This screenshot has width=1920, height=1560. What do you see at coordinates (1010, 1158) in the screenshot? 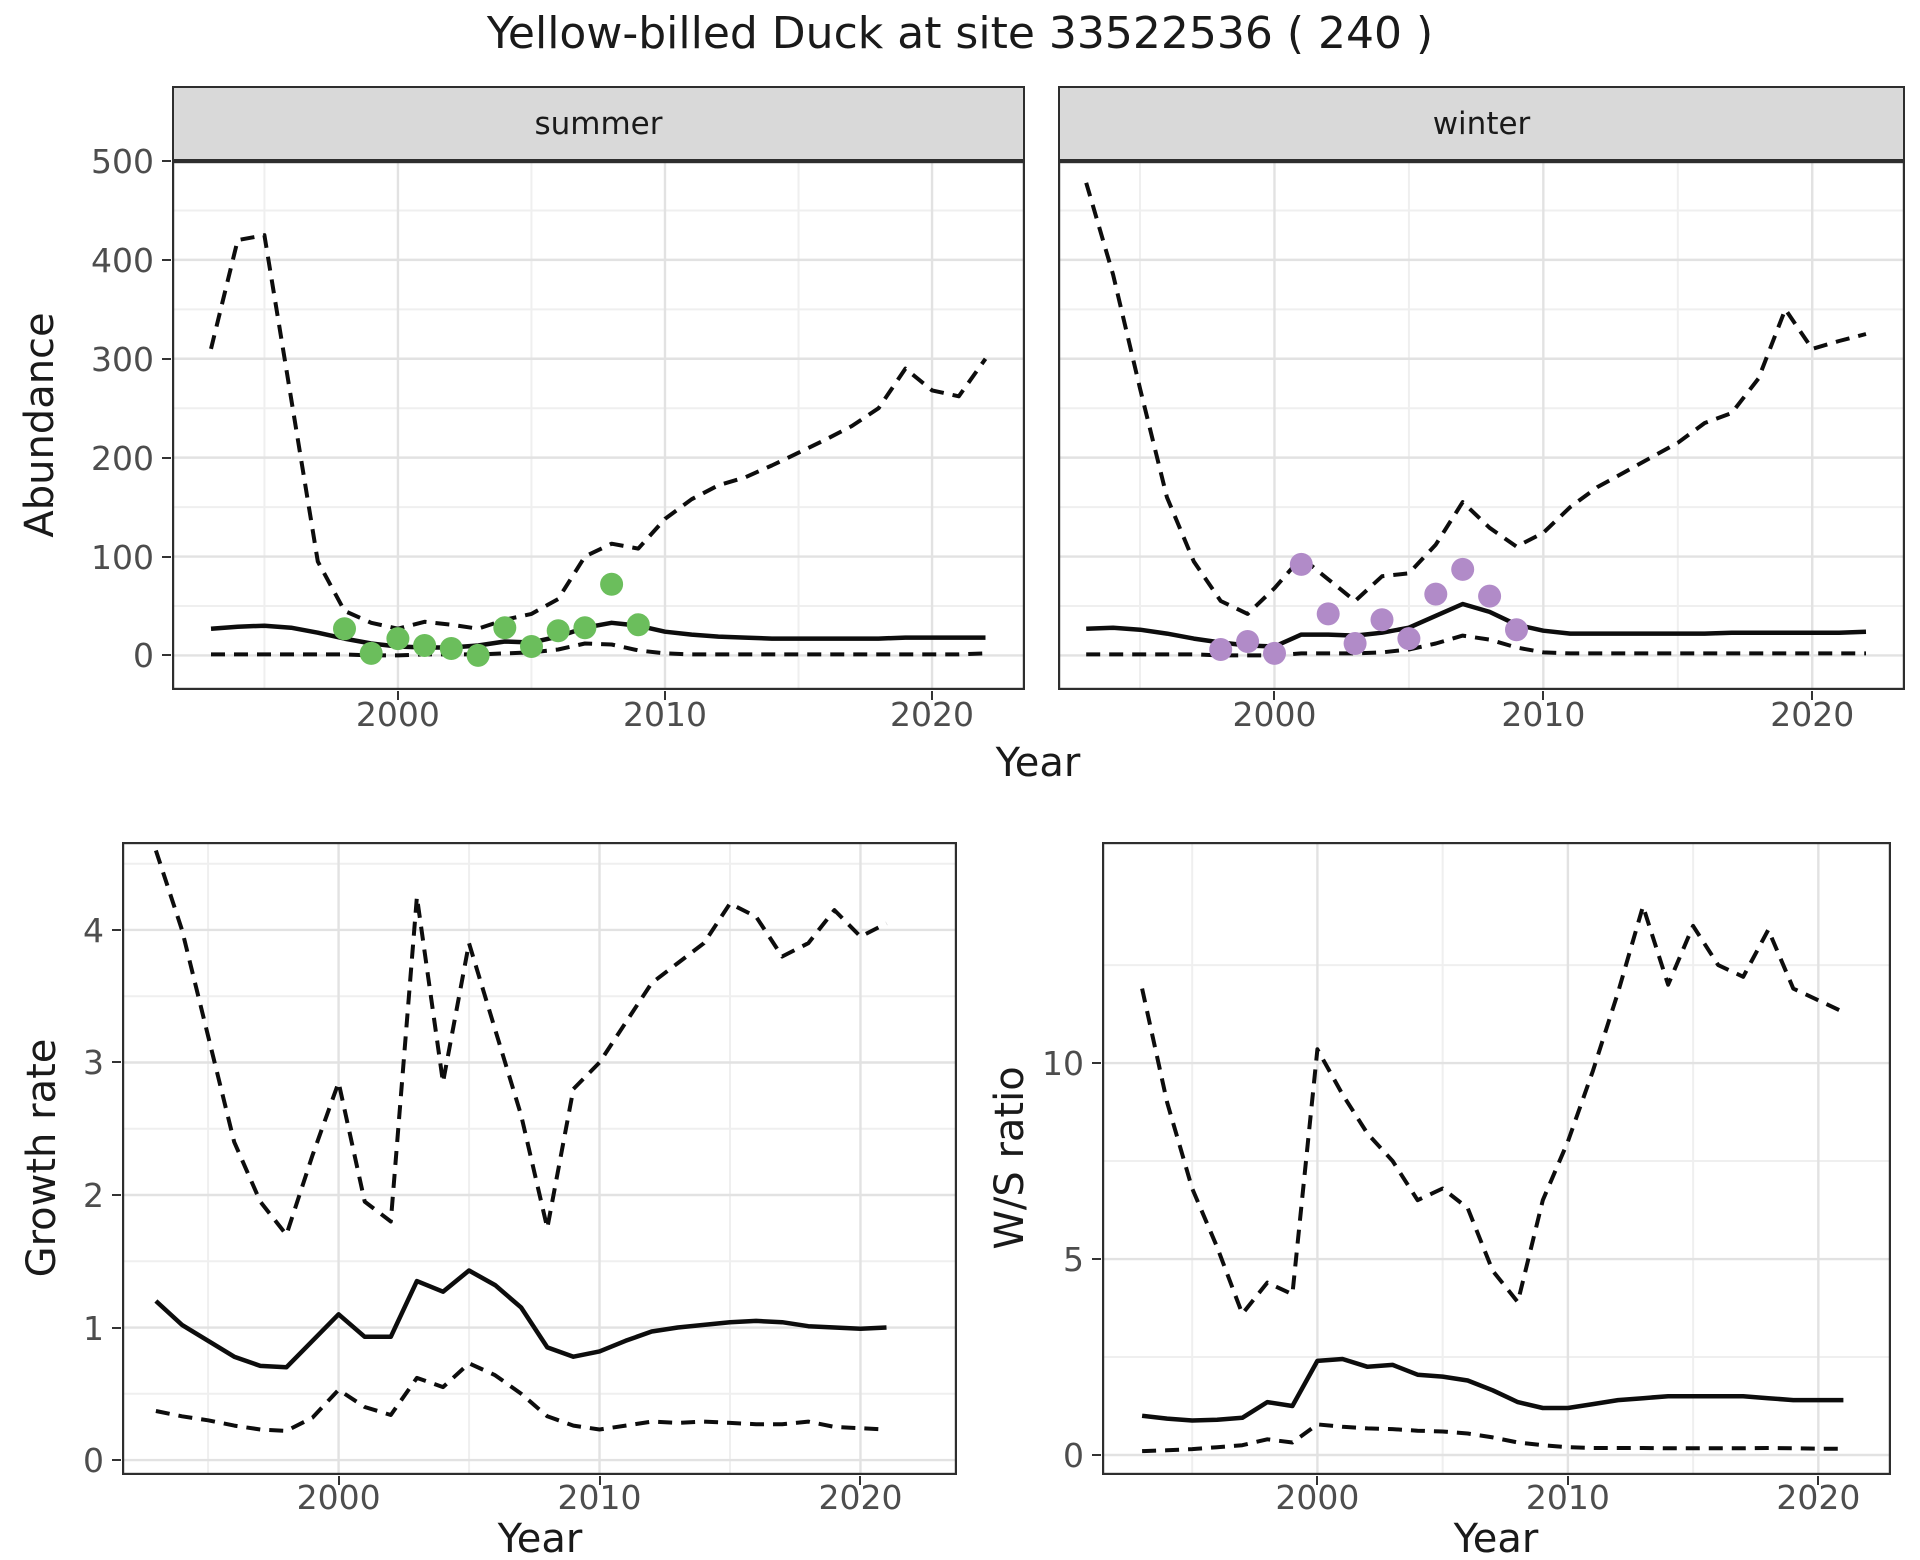
I see `ws-ratio-axis-title: W/S ratio` at bounding box center [1010, 1158].